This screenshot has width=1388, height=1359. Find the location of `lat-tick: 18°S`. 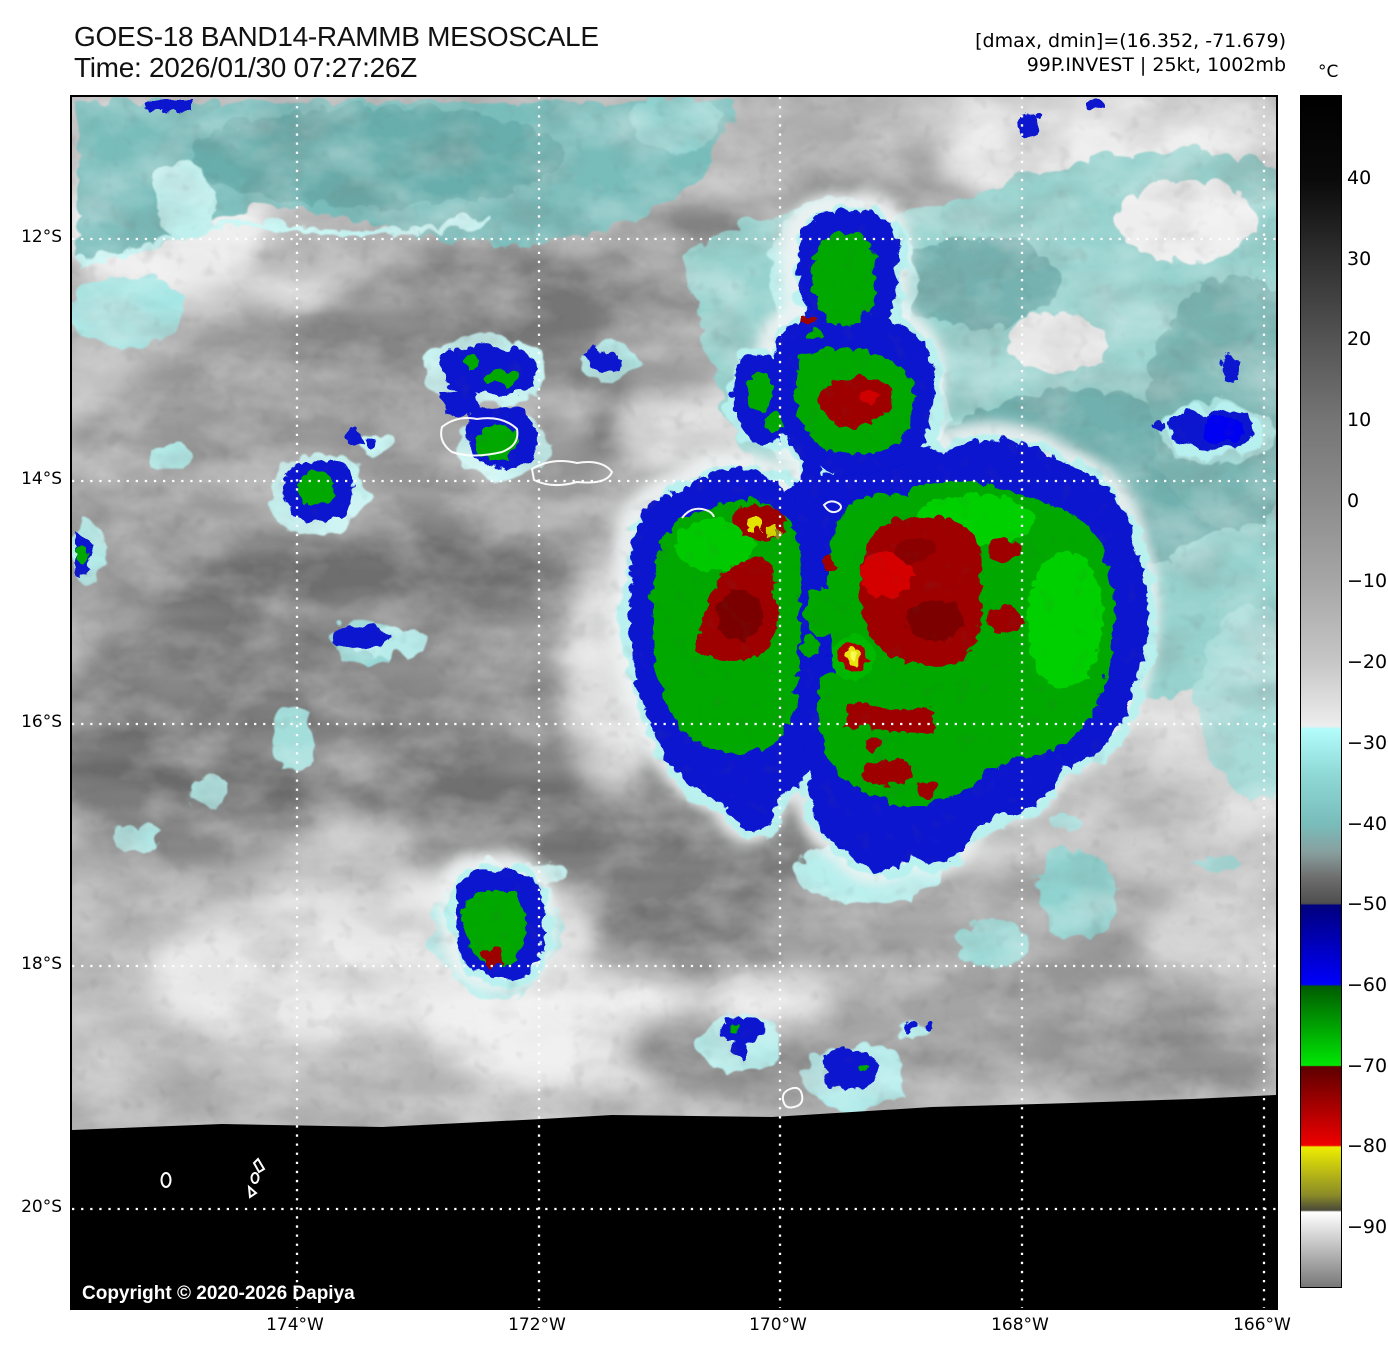

lat-tick: 18°S is located at coordinates (41, 964).